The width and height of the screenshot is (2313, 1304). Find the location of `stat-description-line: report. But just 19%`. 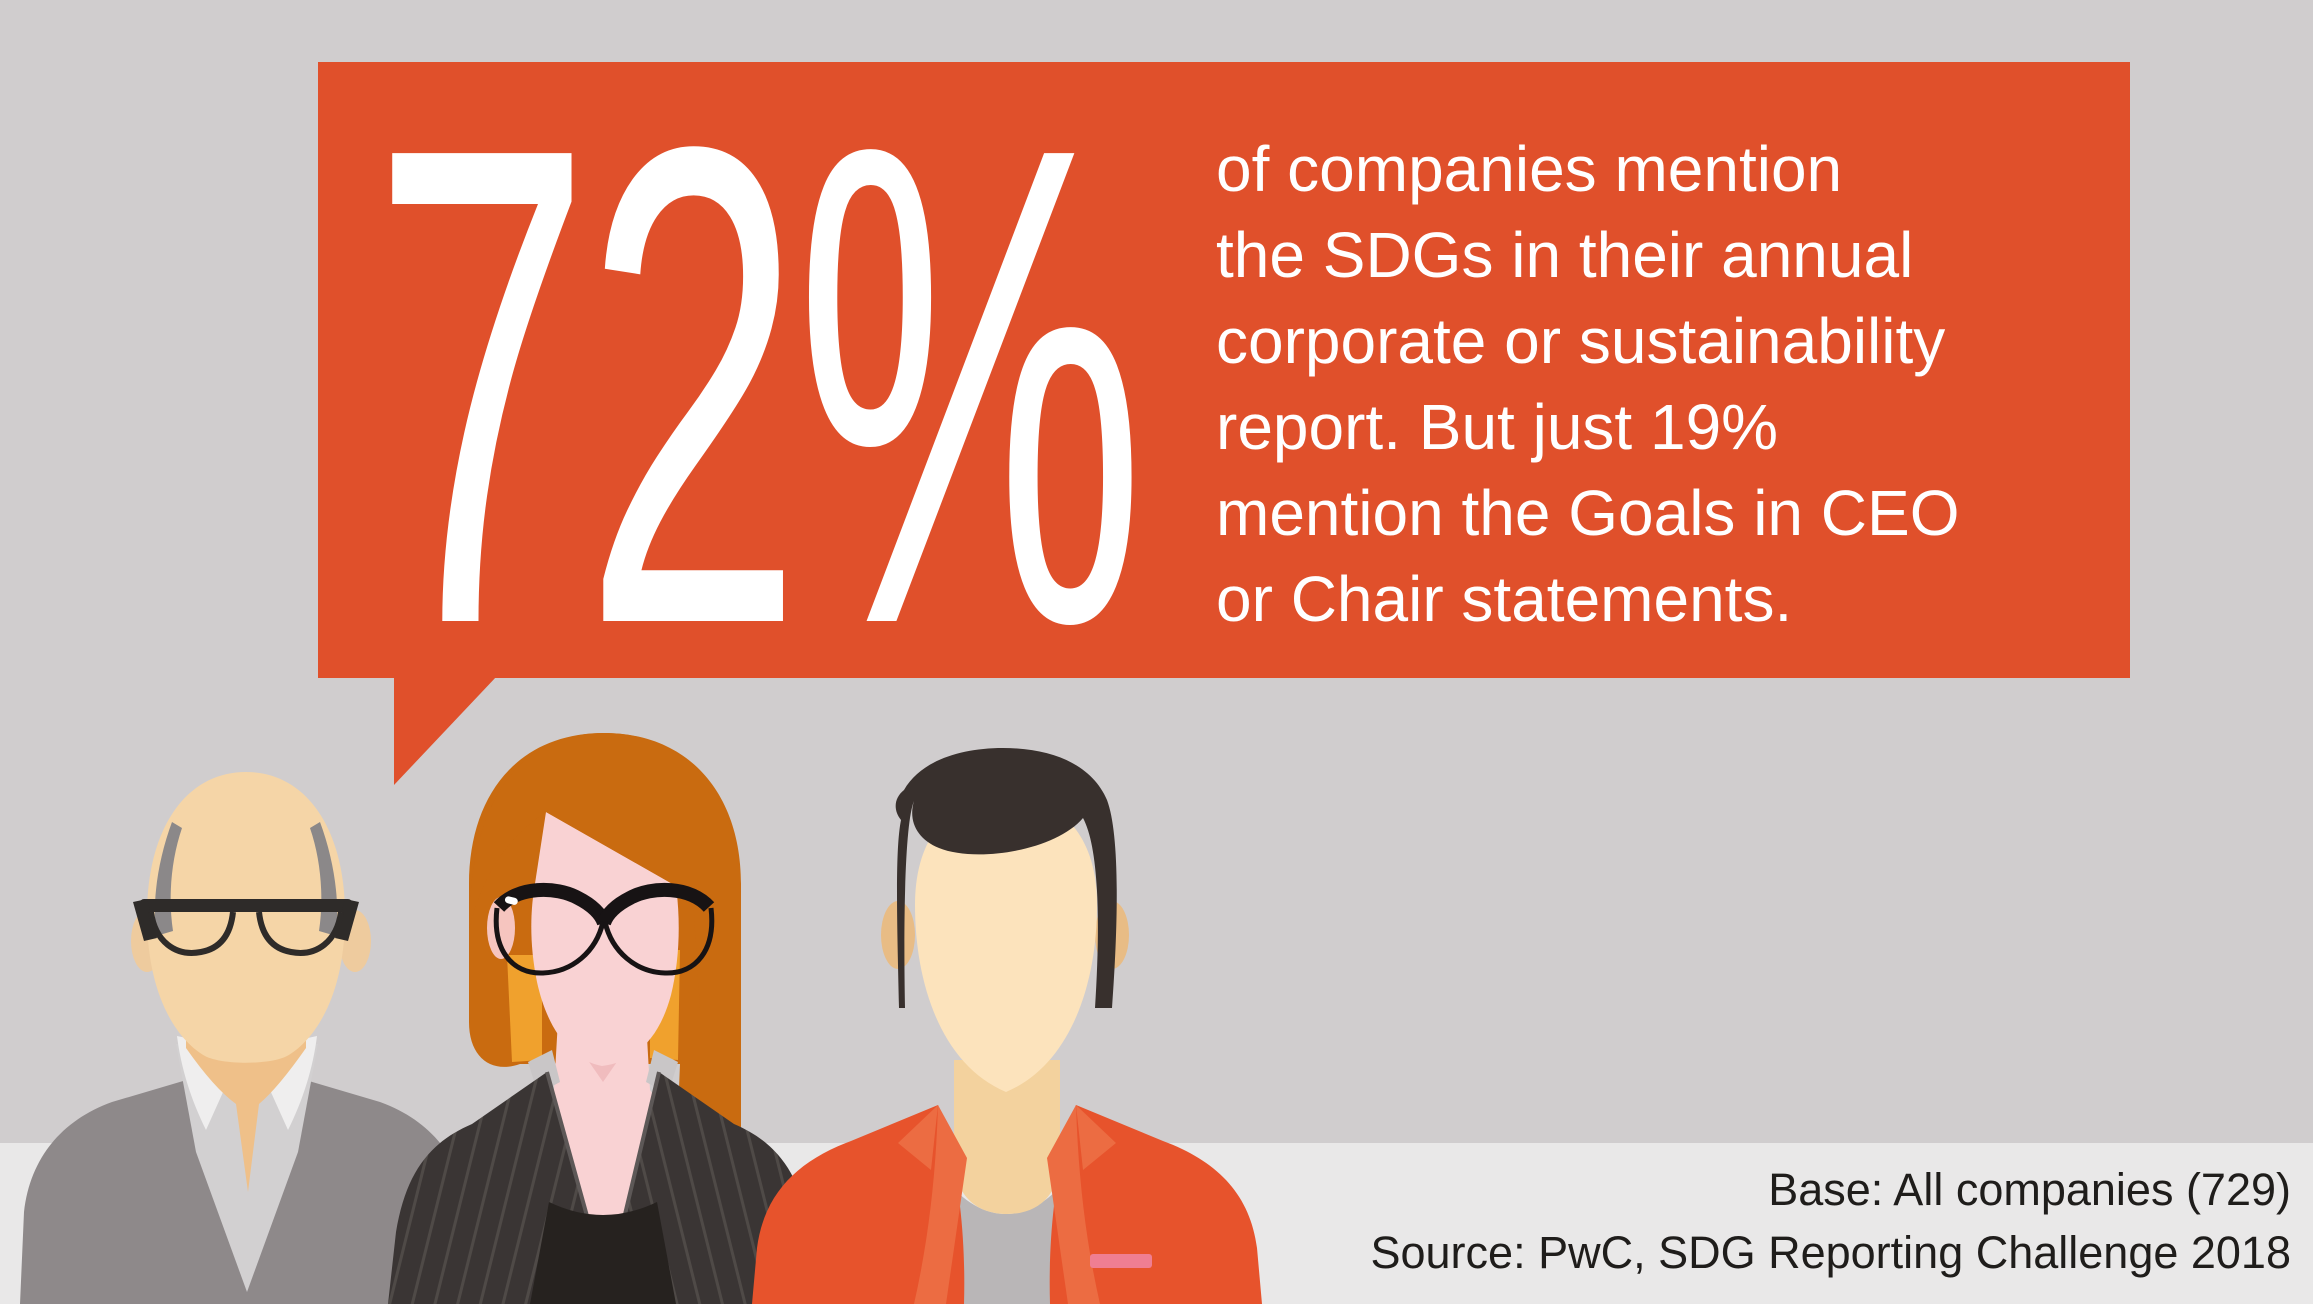

stat-description-line: report. But just 19% is located at coordinates (1497, 427).